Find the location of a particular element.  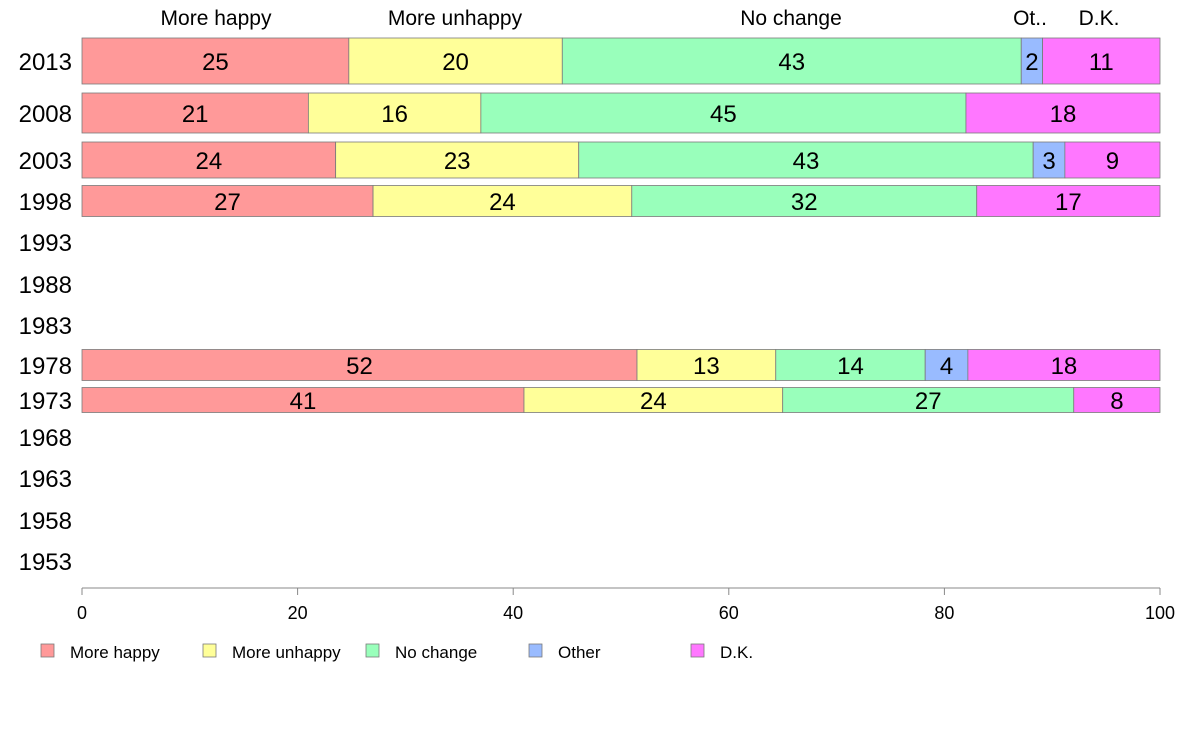

value-label-2008-0: 21 is located at coordinates (195, 114).